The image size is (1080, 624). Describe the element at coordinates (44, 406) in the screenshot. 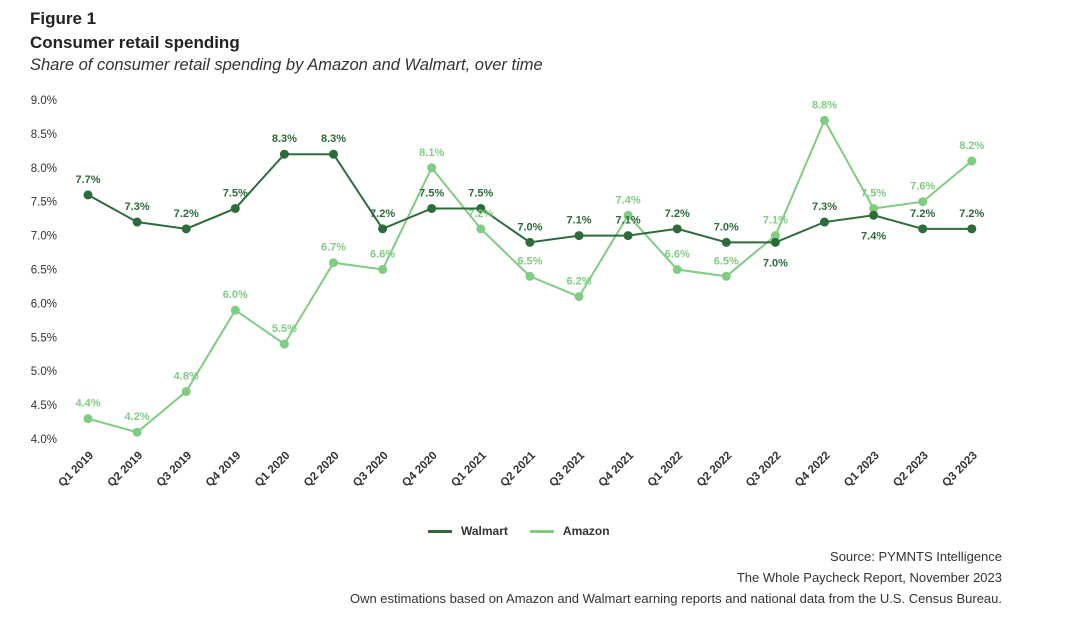

I see `y-tick-label: 4.5%` at that location.